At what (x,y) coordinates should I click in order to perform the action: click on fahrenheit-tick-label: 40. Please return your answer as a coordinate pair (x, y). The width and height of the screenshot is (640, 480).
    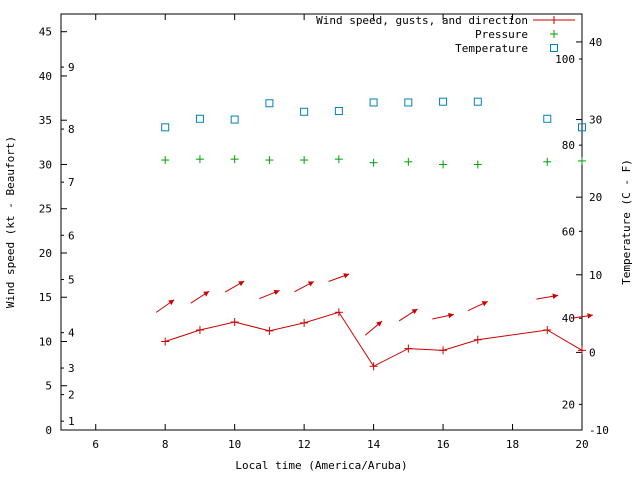
    Looking at the image, I should click on (568, 318).